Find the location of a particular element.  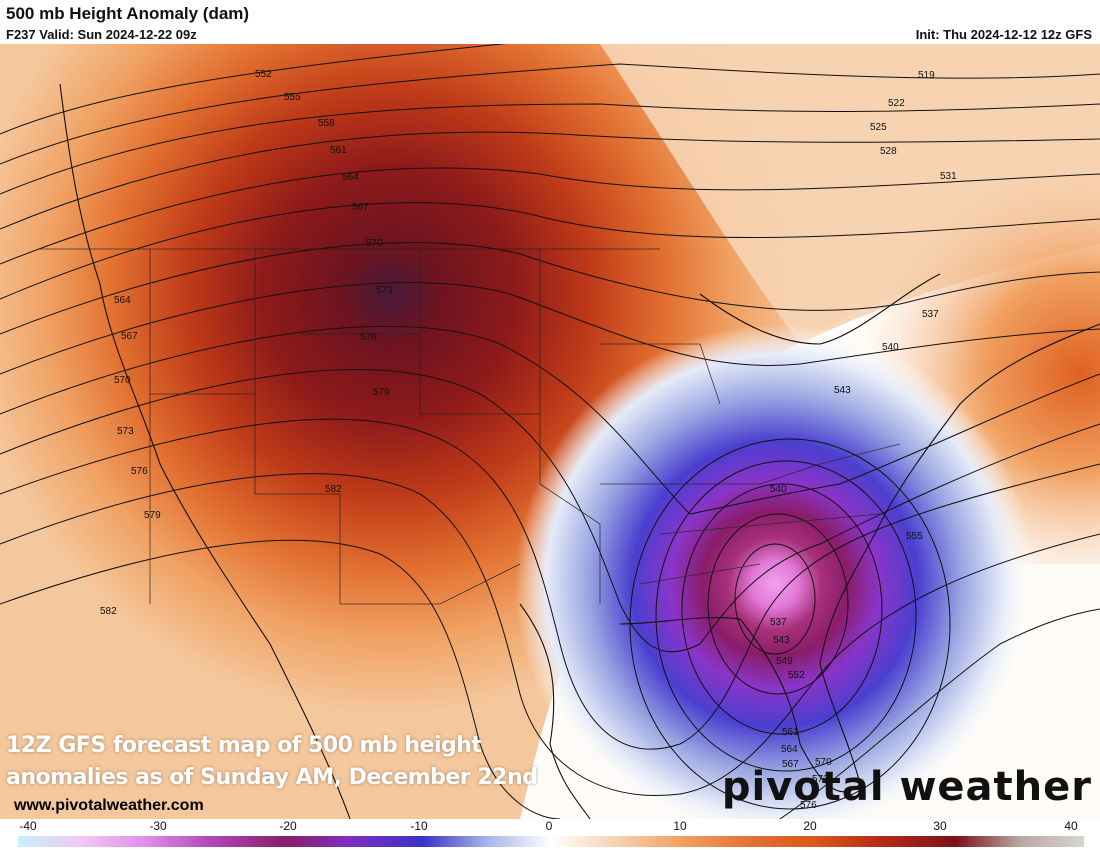

colorbar-tick: 10 is located at coordinates (680, 826).